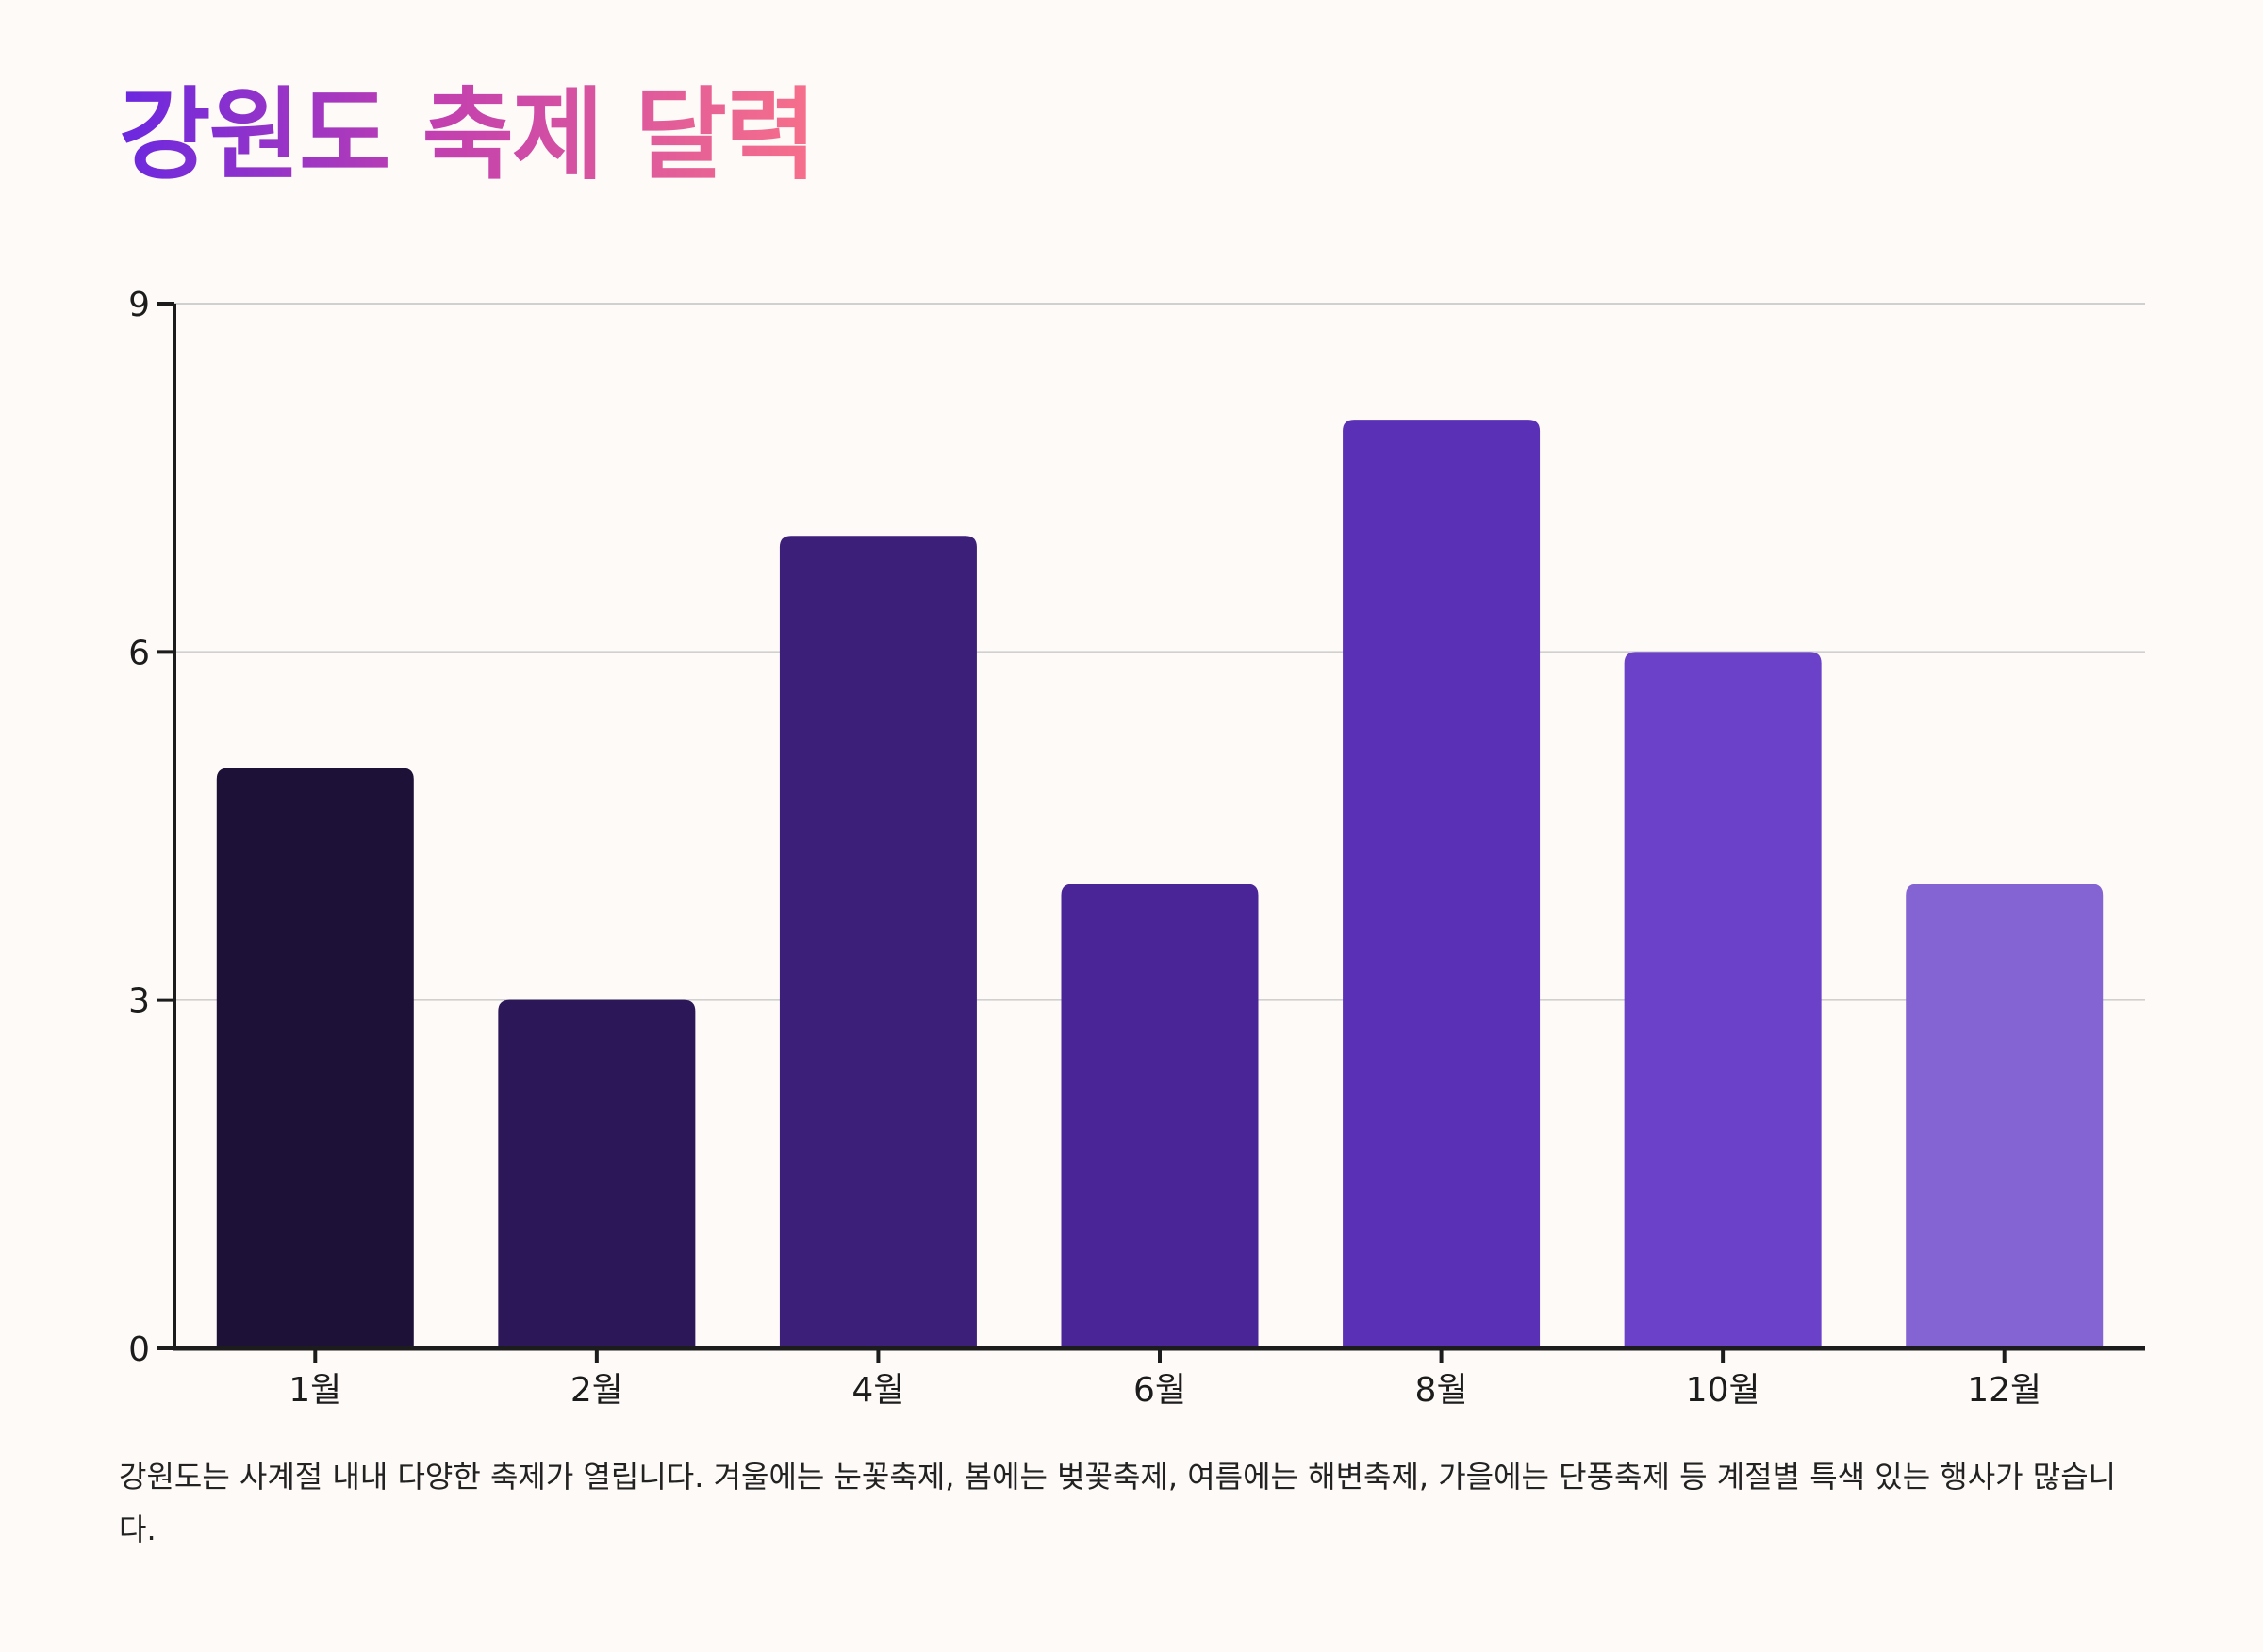 This screenshot has height=1652, width=2263. What do you see at coordinates (2005, 1116) in the screenshot?
I see `bar-12월` at bounding box center [2005, 1116].